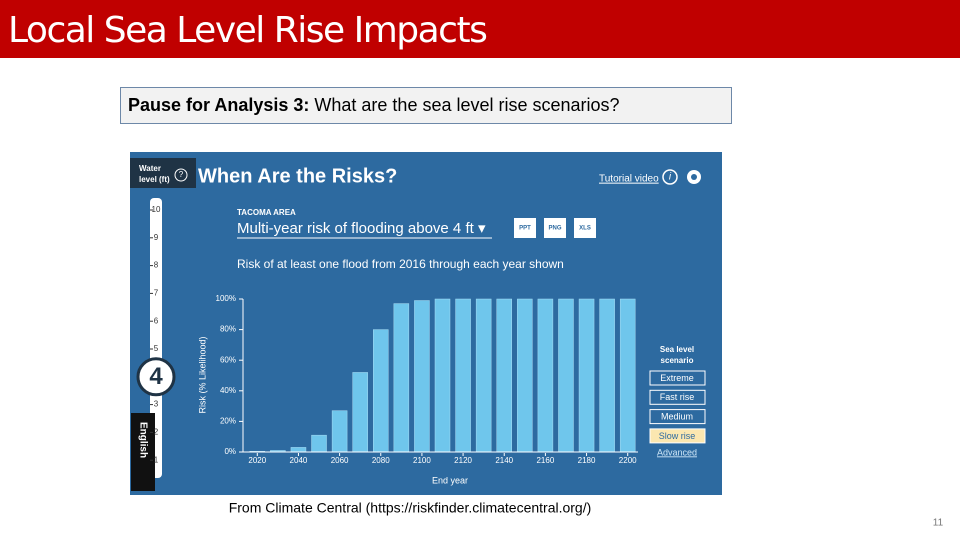 This screenshot has width=960, height=545. Describe the element at coordinates (545, 460) in the screenshot. I see `x-tick-label: 2160` at that location.